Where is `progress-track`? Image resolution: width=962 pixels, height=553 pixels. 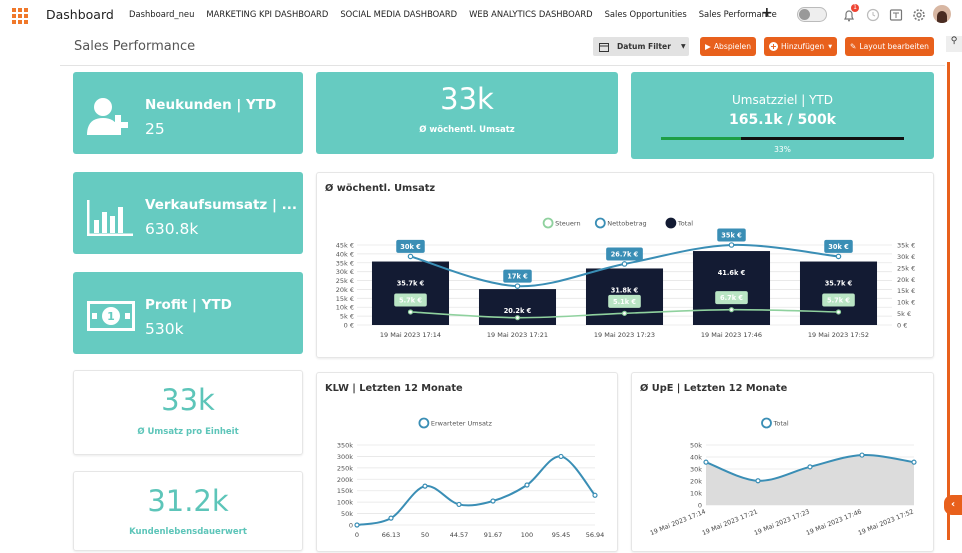 progress-track is located at coordinates (782, 138).